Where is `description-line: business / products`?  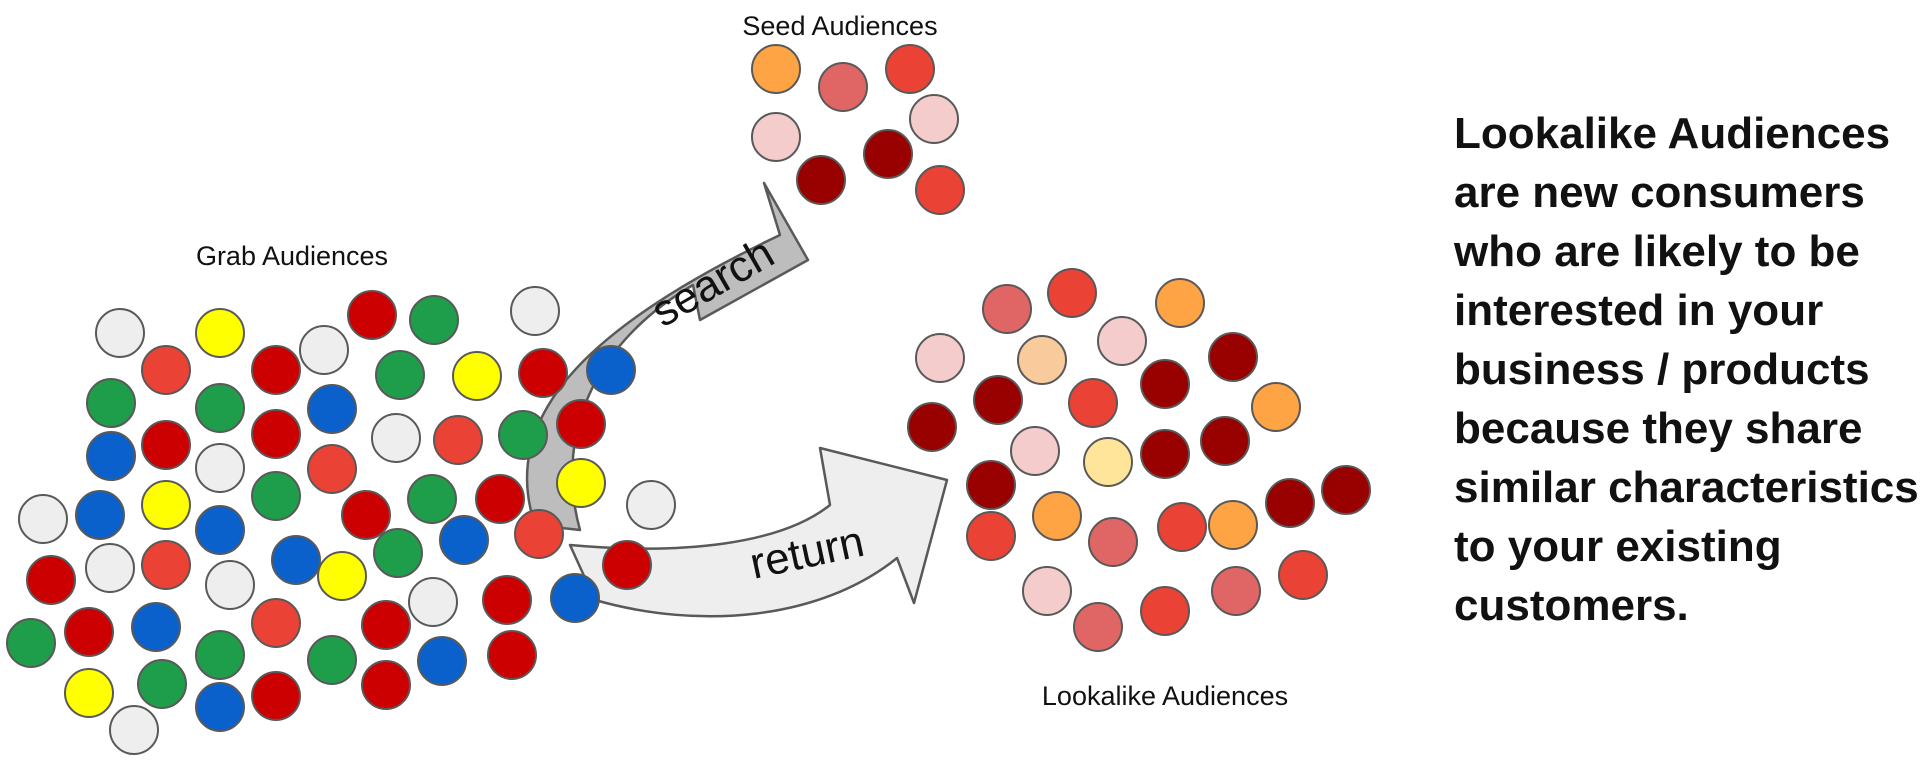 description-line: business / products is located at coordinates (1662, 369).